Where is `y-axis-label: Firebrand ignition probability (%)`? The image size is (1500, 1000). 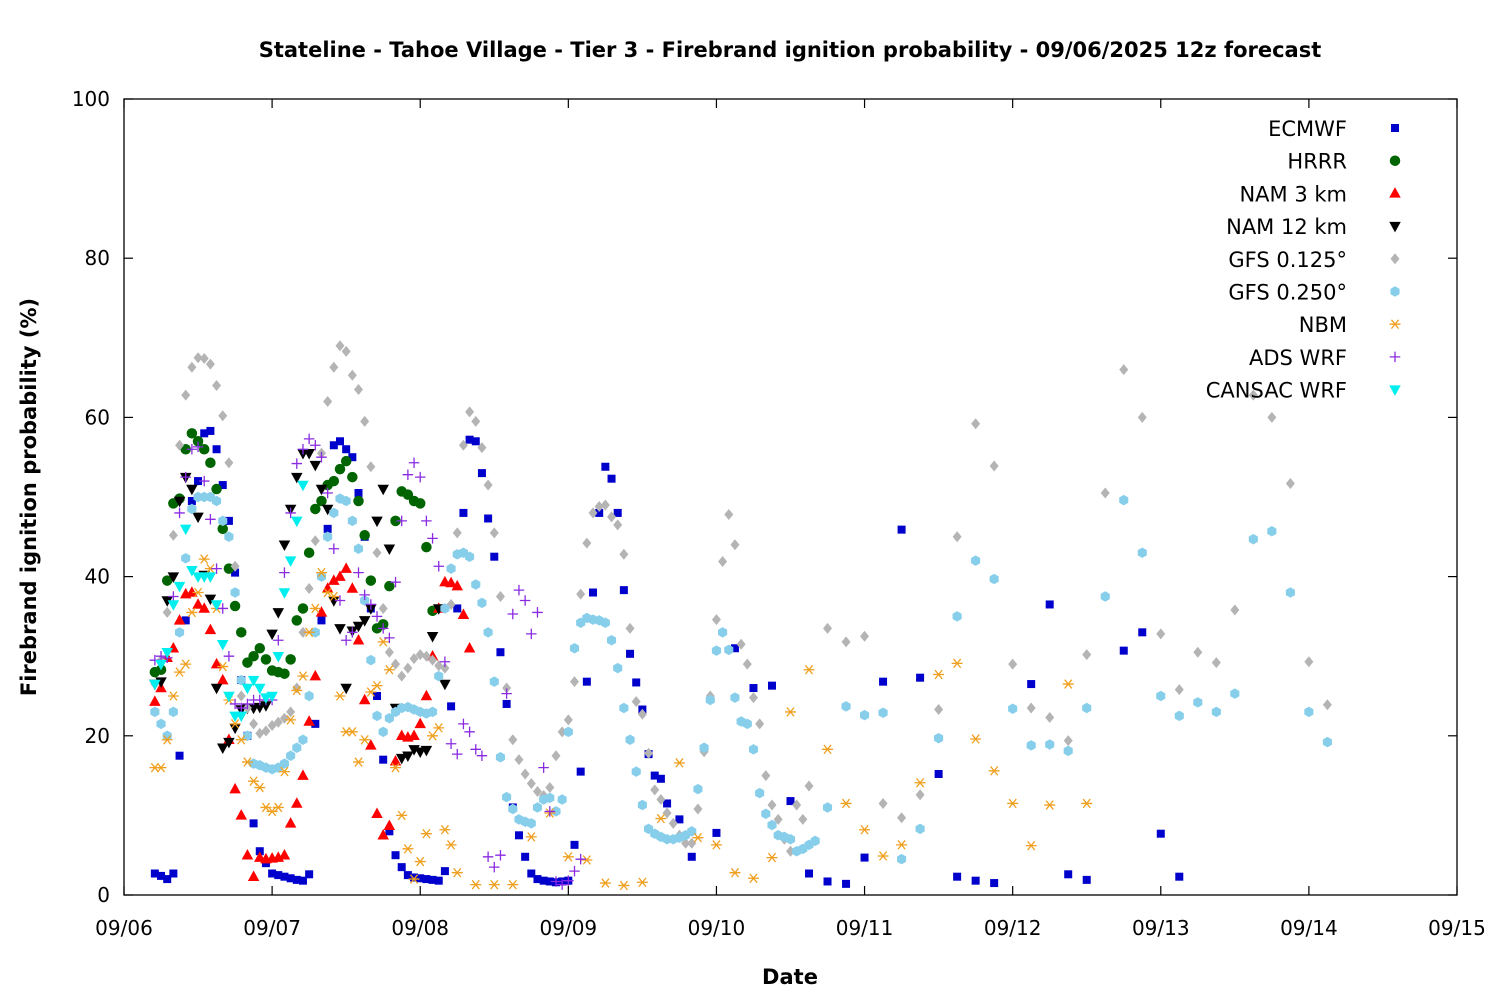
y-axis-label: Firebrand ignition probability (%) is located at coordinates (29, 497).